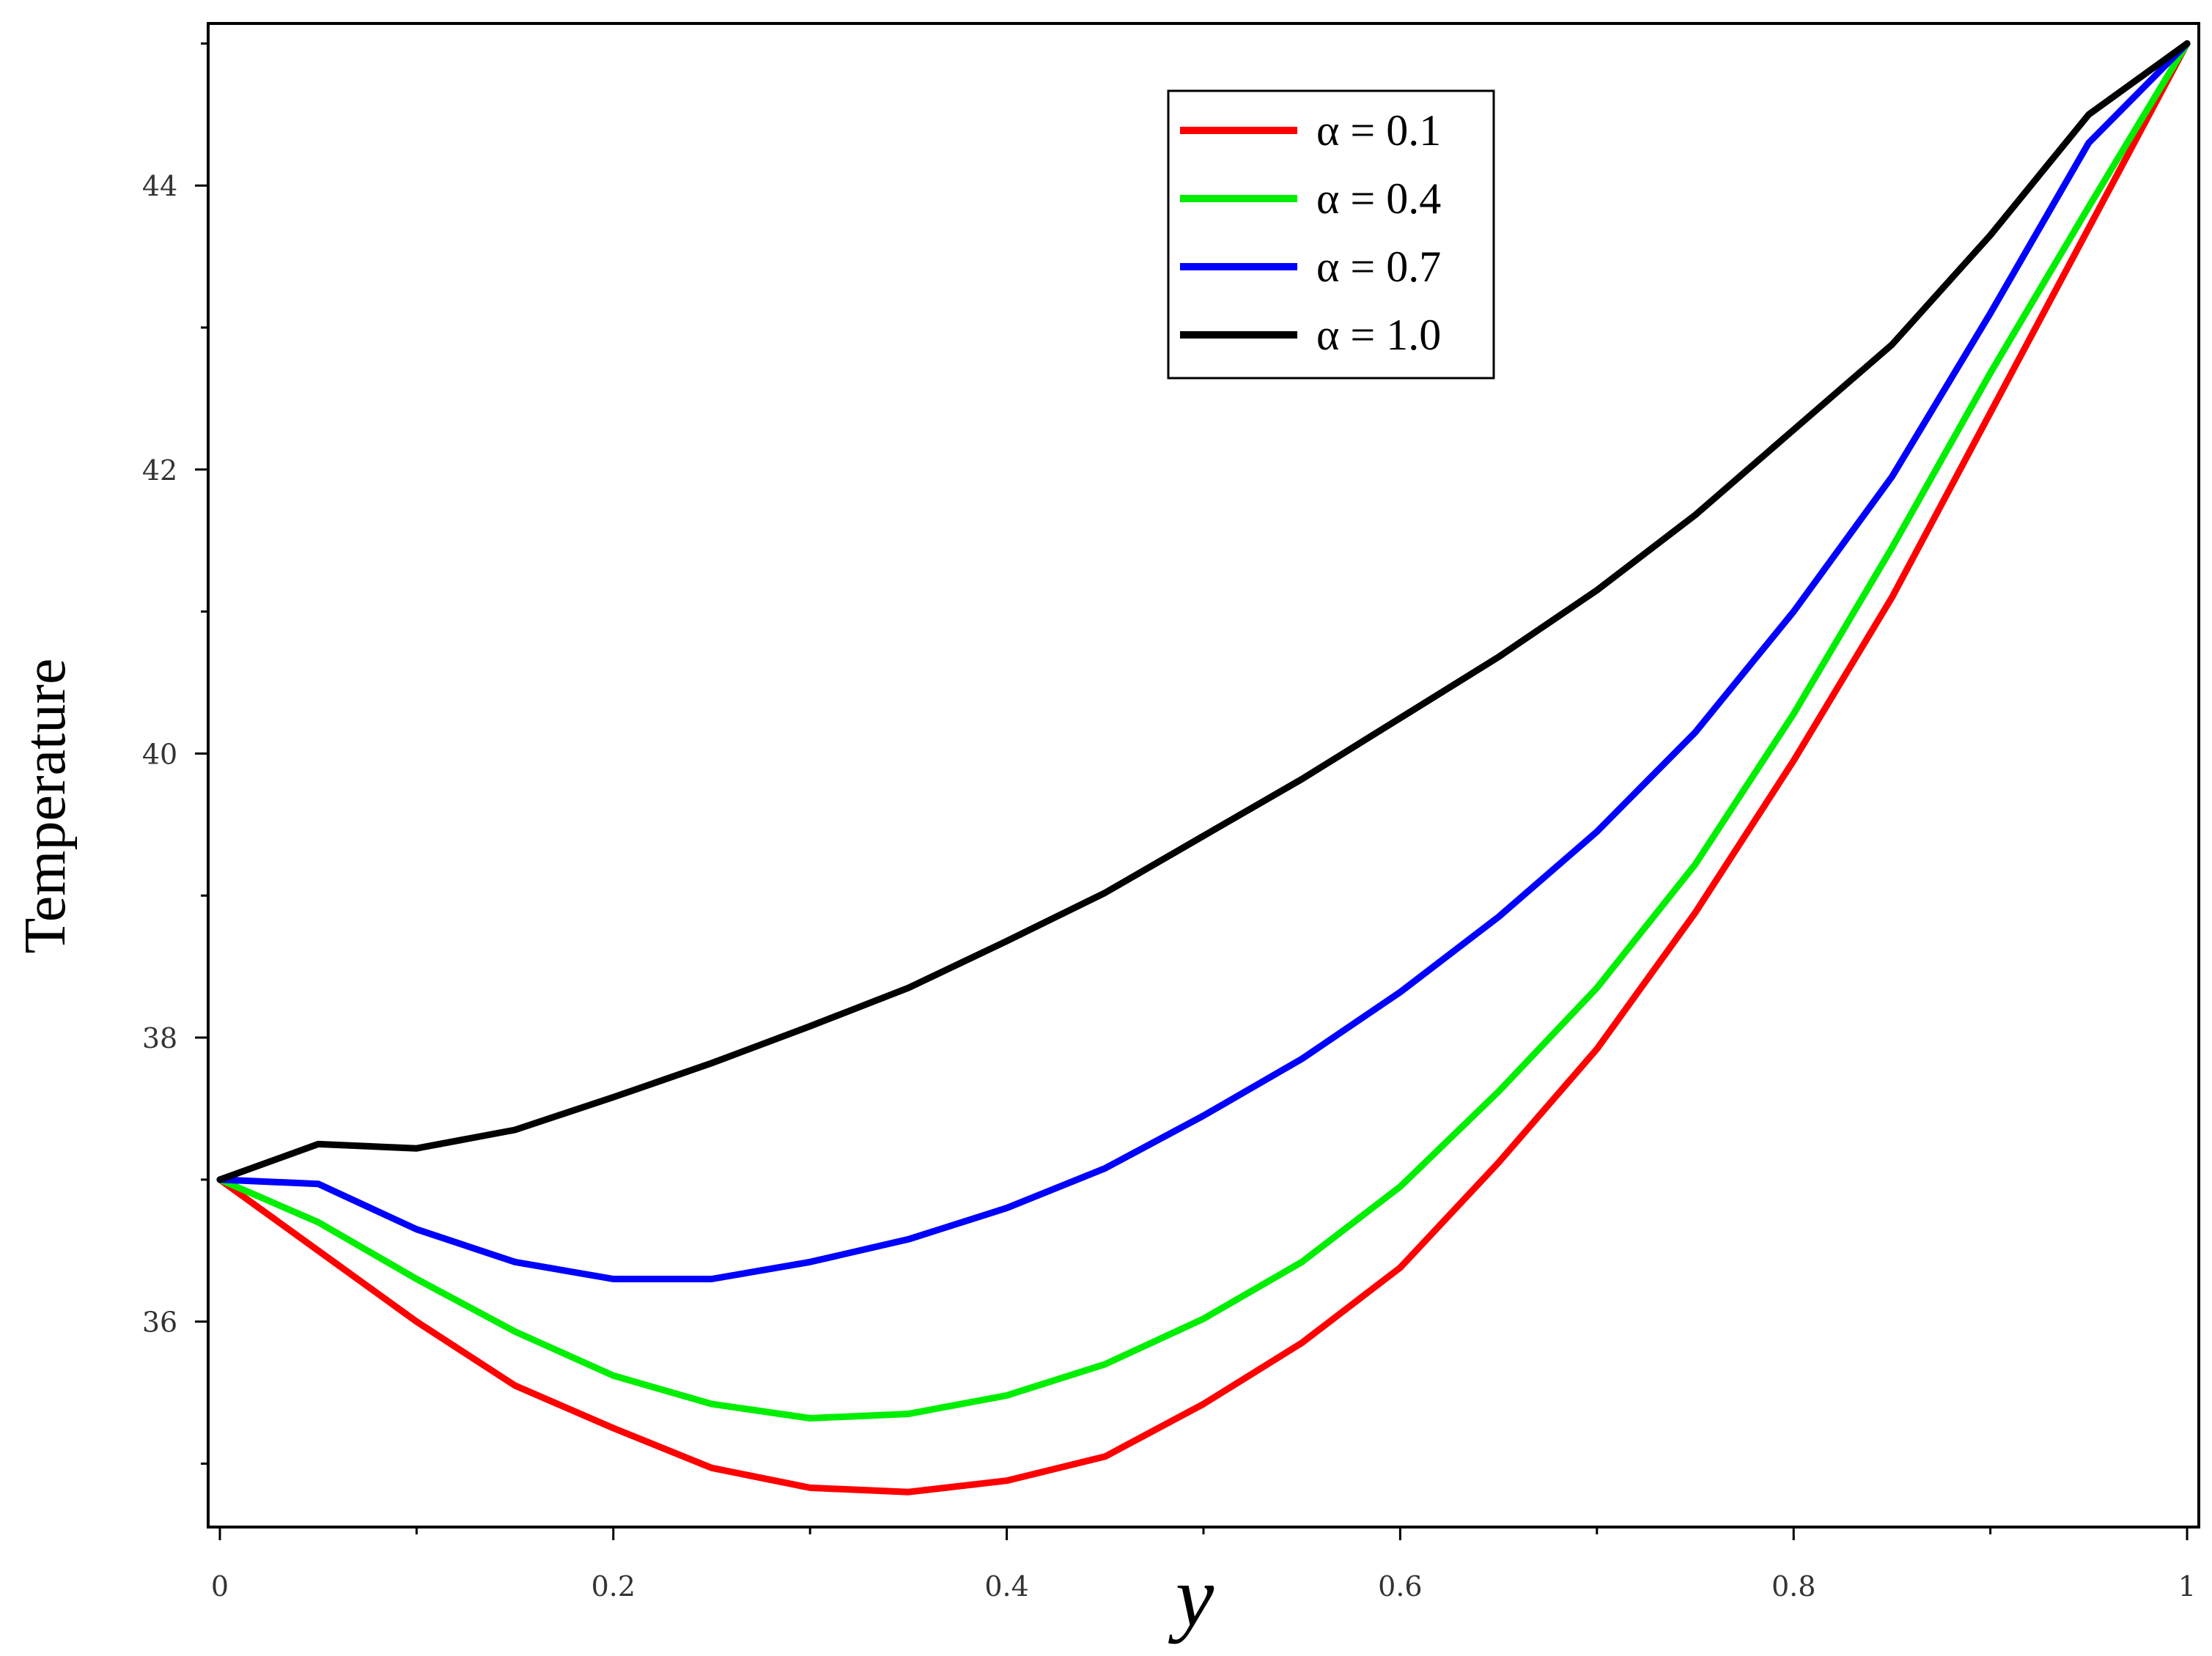  Describe the element at coordinates (613, 1586) in the screenshot. I see `x-tick-label: 0.2` at that location.